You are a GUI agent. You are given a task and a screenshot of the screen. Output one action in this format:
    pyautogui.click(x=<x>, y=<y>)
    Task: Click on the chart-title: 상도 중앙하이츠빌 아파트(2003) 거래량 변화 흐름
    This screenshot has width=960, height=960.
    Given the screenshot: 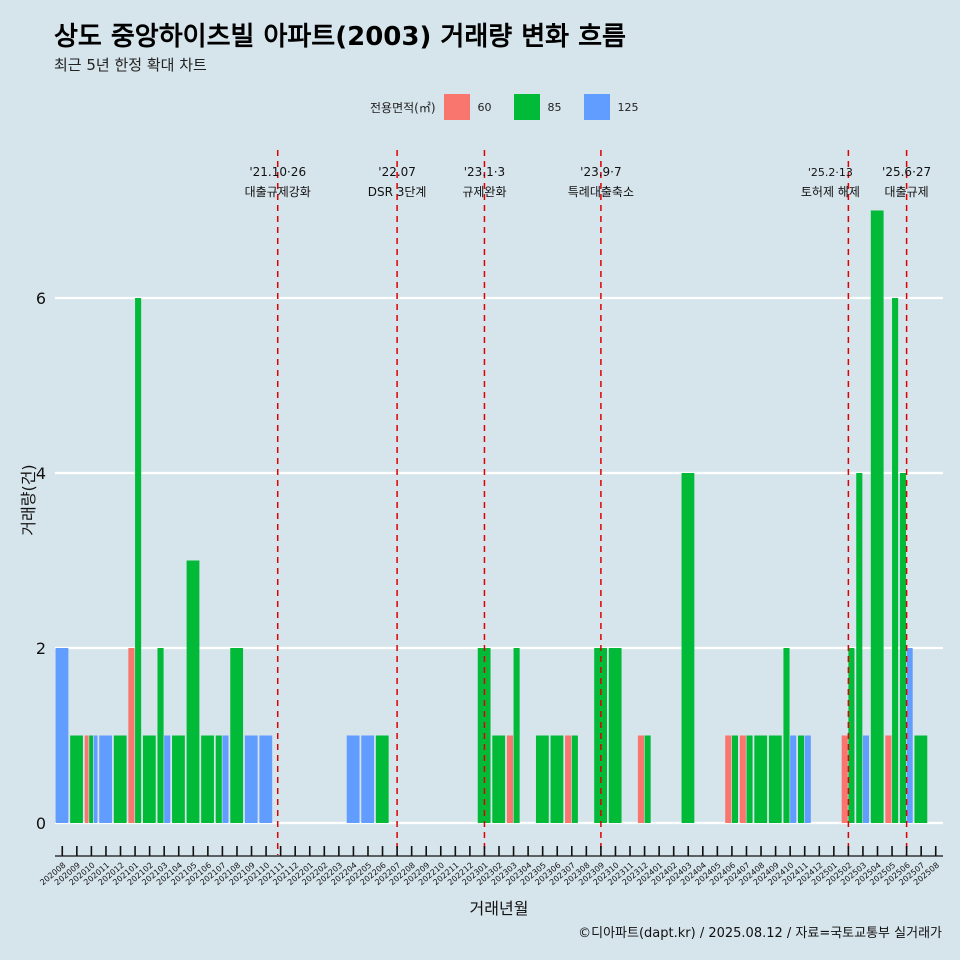 What is the action you would take?
    pyautogui.click(x=340, y=37)
    